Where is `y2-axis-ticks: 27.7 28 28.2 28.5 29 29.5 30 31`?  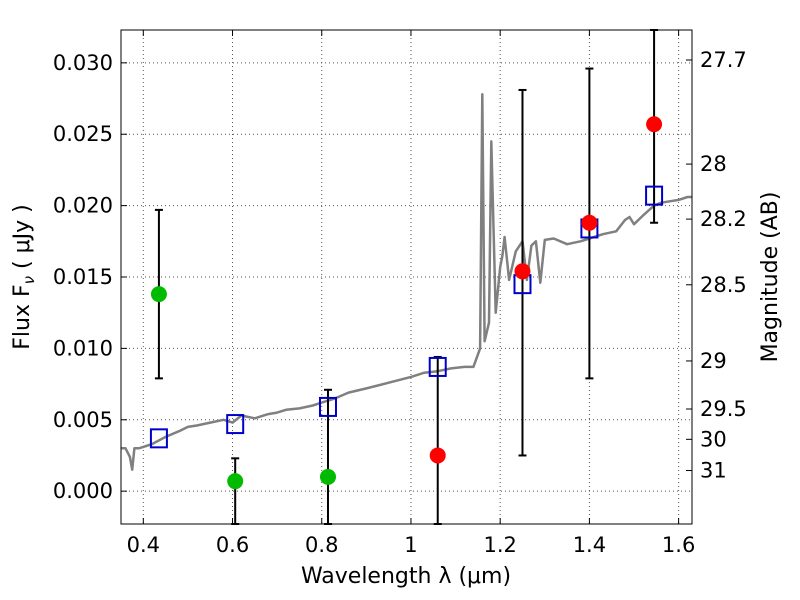 y2-axis-ticks: 27.7 28 28.2 28.5 29 29.5 30 31 is located at coordinates (716, 265).